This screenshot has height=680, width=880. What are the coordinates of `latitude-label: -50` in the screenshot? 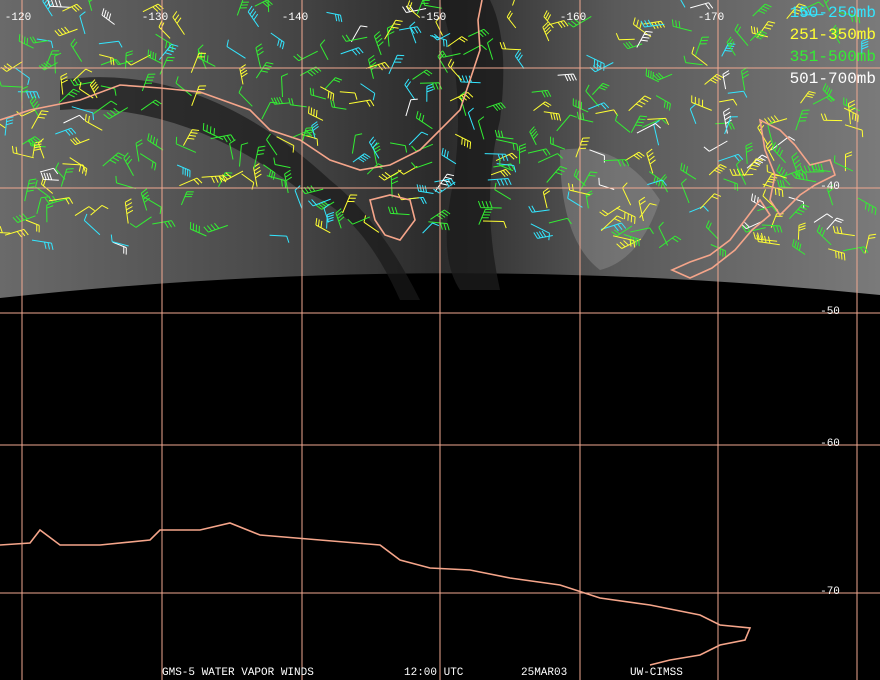 It's located at (830, 312).